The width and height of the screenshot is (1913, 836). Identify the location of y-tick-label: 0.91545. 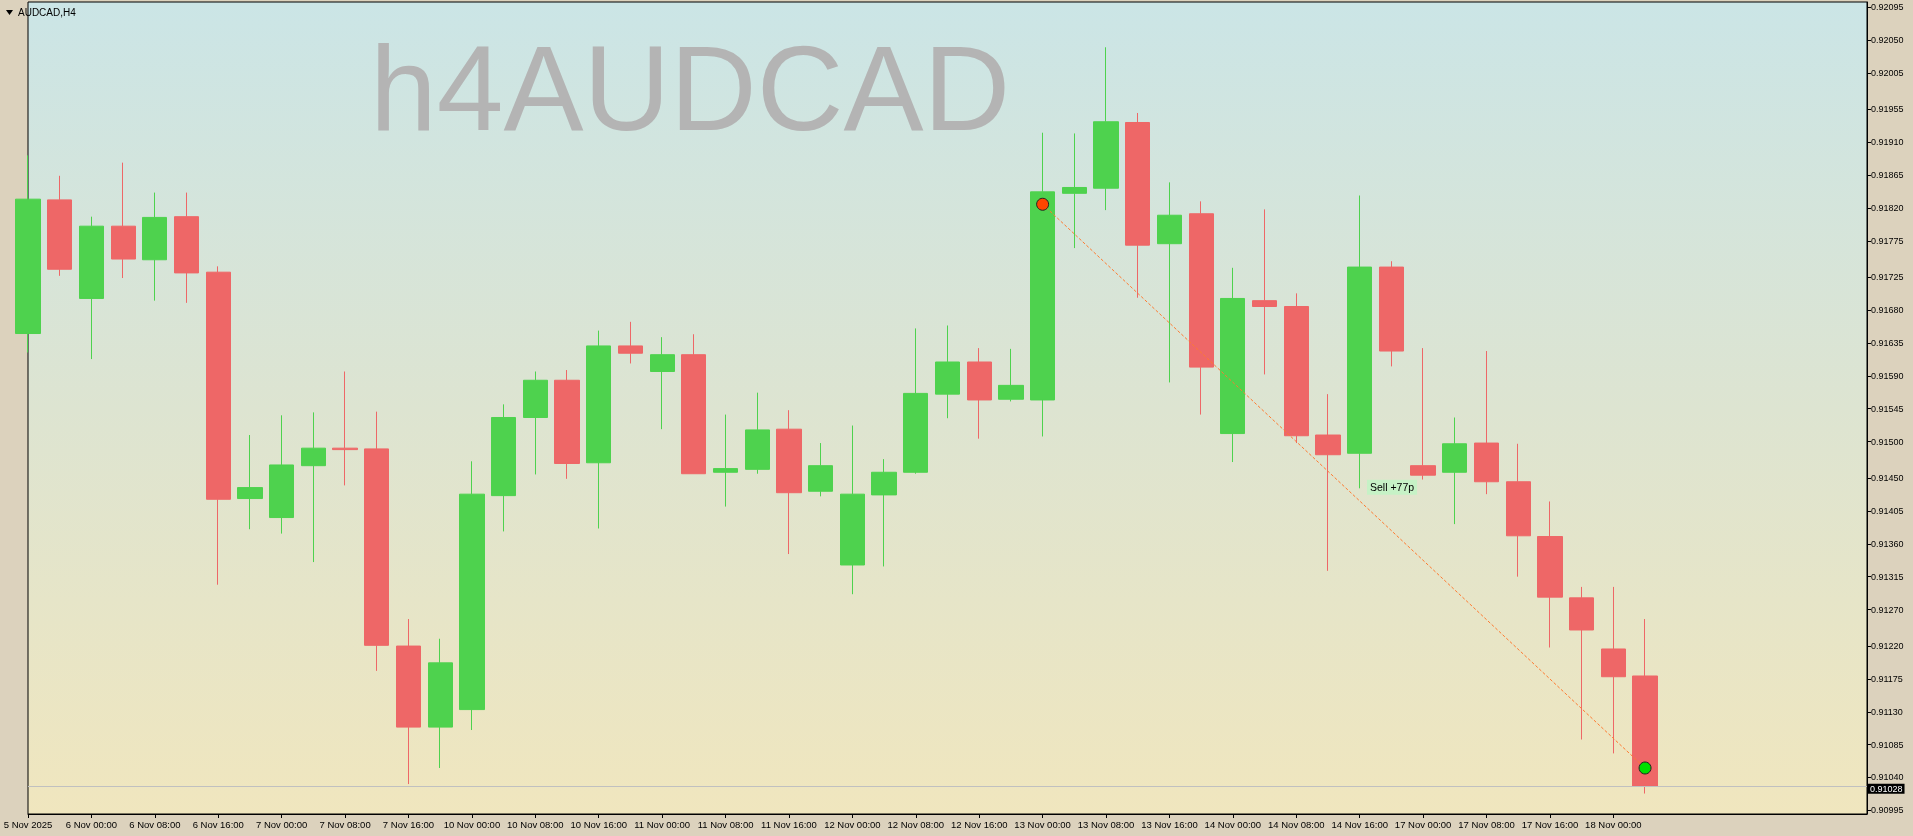
(1887, 408).